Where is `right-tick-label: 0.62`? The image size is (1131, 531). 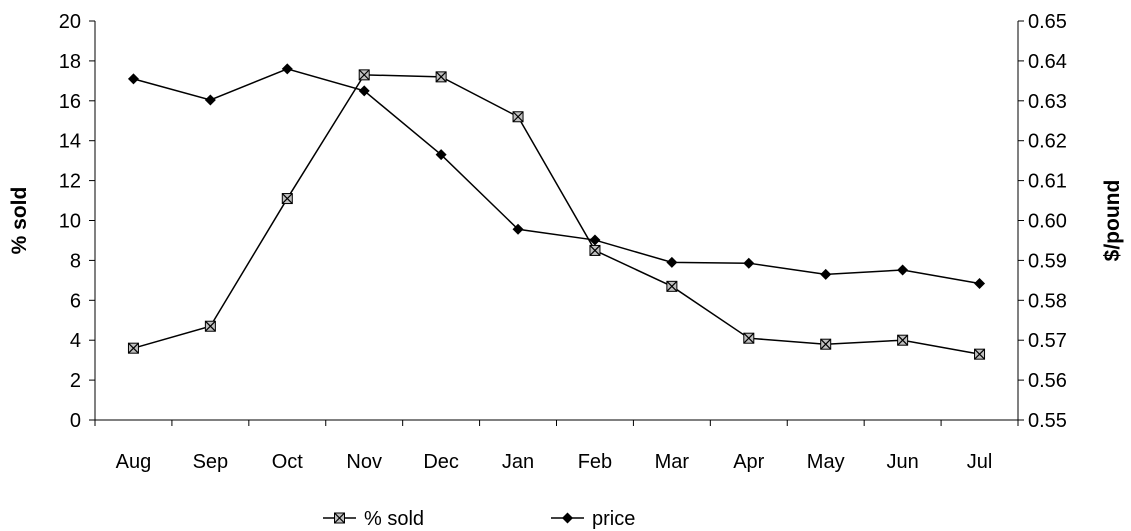 right-tick-label: 0.62 is located at coordinates (1047, 142).